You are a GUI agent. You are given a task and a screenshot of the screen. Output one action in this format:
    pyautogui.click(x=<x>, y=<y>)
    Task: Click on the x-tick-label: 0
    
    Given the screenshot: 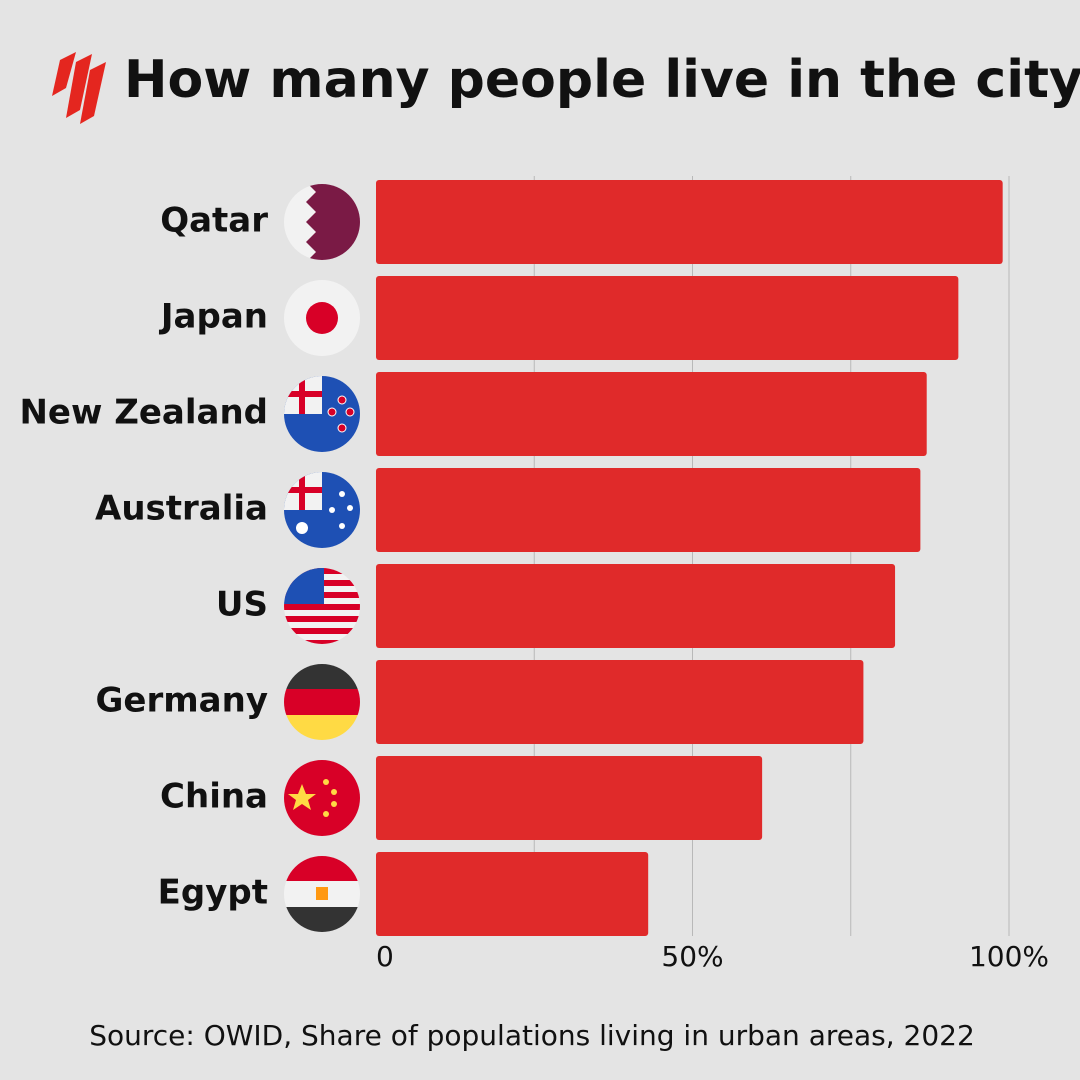 What is the action you would take?
    pyautogui.click(x=385, y=956)
    